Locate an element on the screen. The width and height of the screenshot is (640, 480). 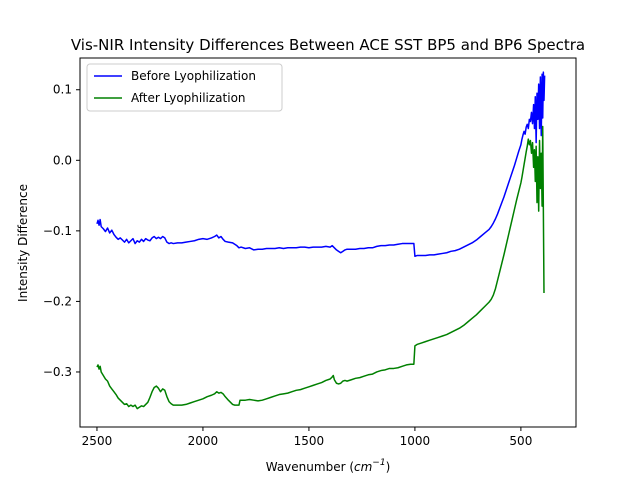
y-tick-label: −0.3 is located at coordinates (57, 372).